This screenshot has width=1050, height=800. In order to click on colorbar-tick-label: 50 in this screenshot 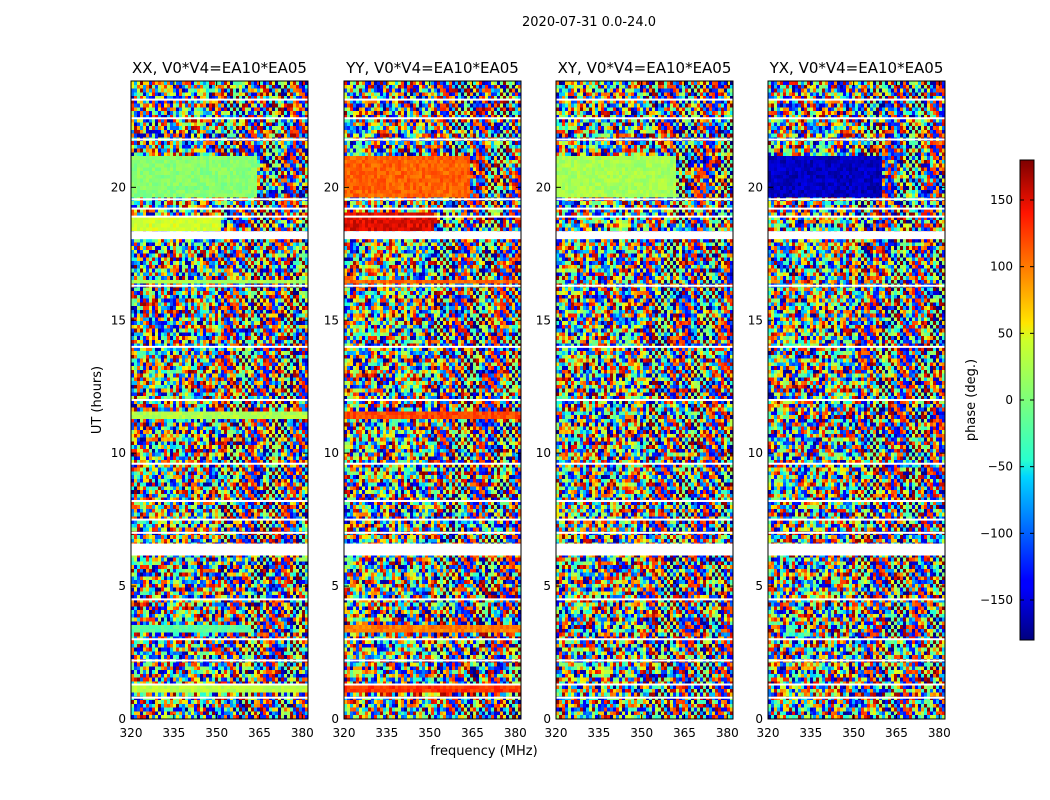, I will do `click(1005, 333)`.